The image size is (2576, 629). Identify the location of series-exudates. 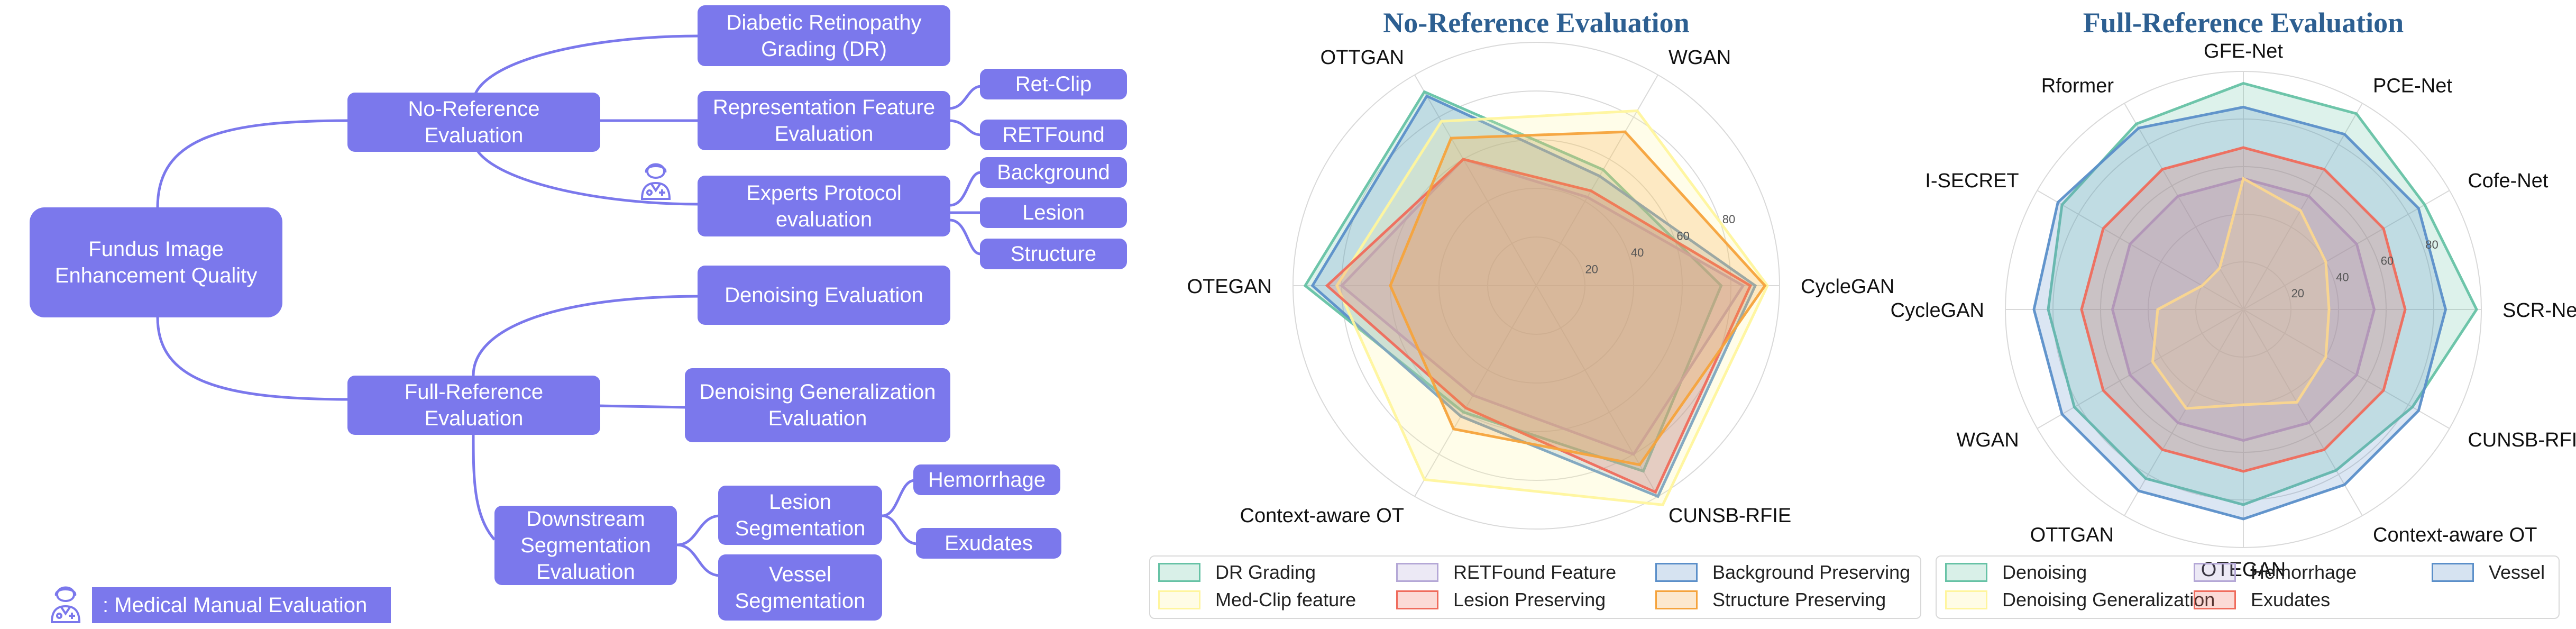
(2244, 310).